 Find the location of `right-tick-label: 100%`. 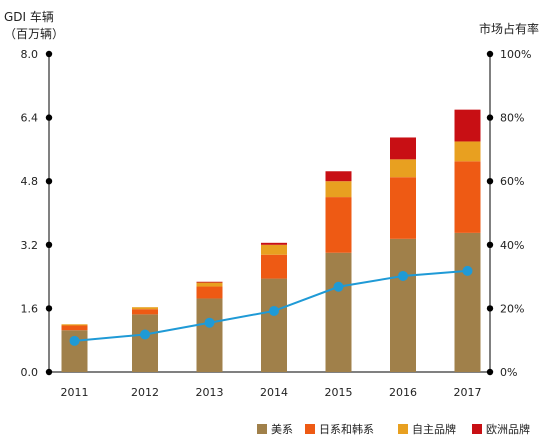

right-tick-label: 100% is located at coordinates (515, 54).